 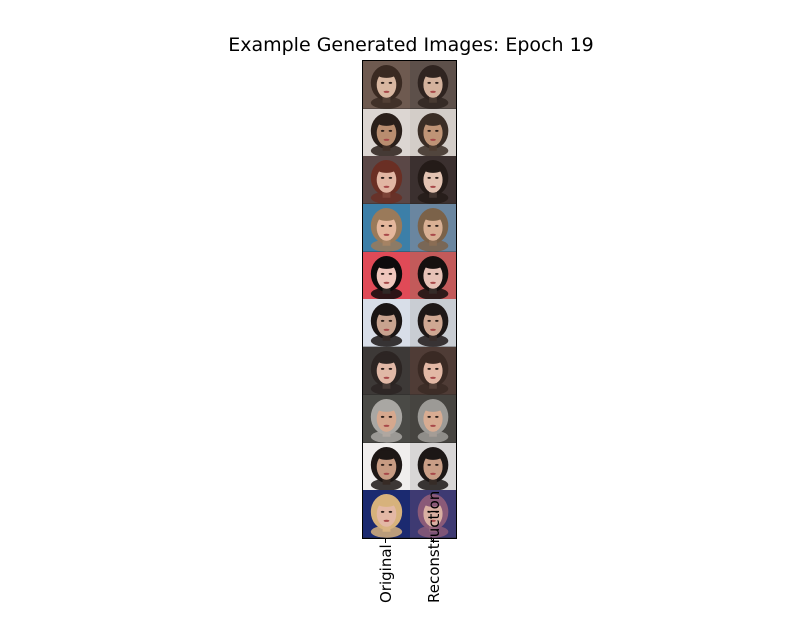 I want to click on x-tick-label-original: Original, so click(x=387, y=583).